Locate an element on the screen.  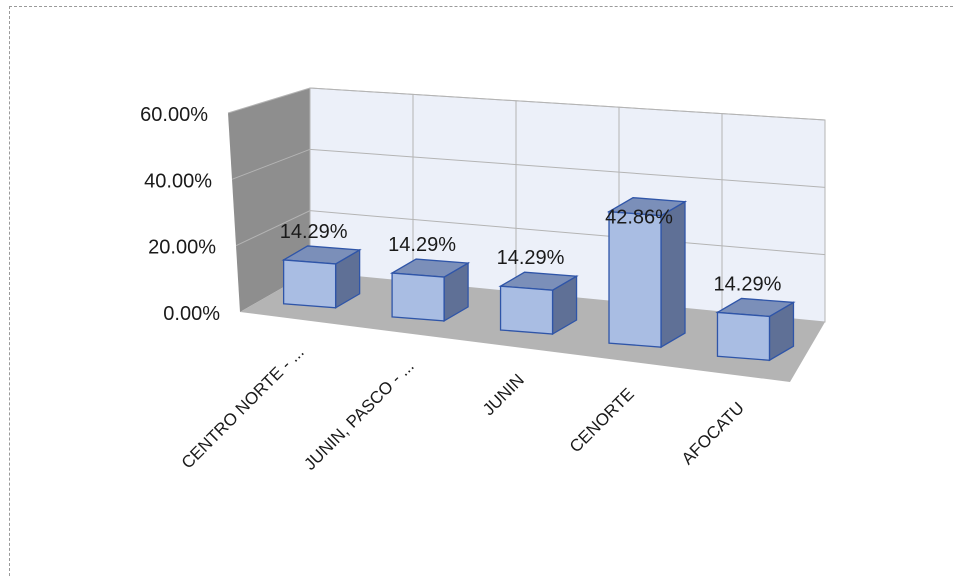
x-tick-label: JUNIN is located at coordinates (503, 394).